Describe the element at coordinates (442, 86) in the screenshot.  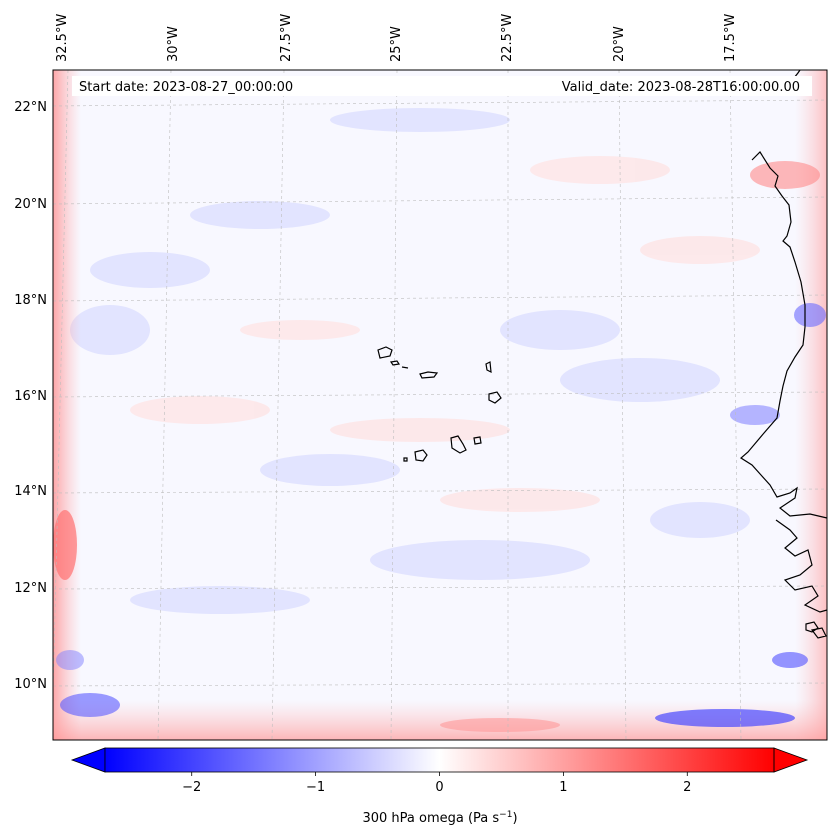
I see `date-banner` at that location.